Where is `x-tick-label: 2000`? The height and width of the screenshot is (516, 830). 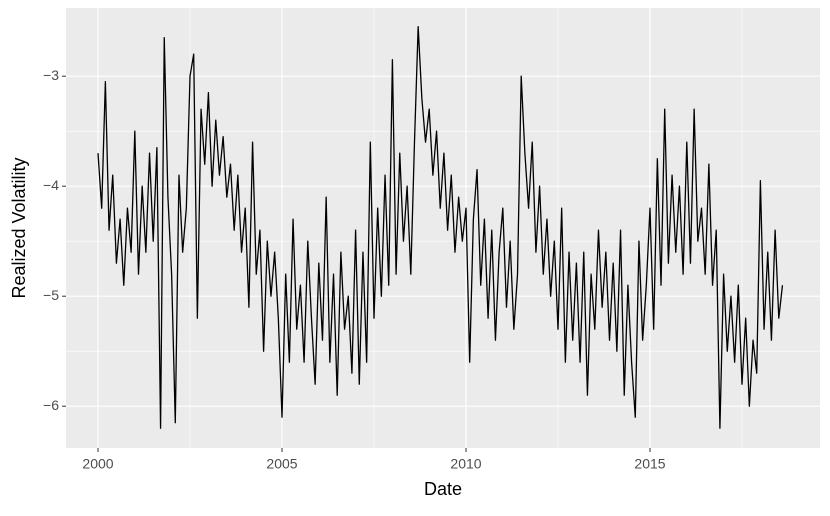
x-tick-label: 2000 is located at coordinates (97, 464).